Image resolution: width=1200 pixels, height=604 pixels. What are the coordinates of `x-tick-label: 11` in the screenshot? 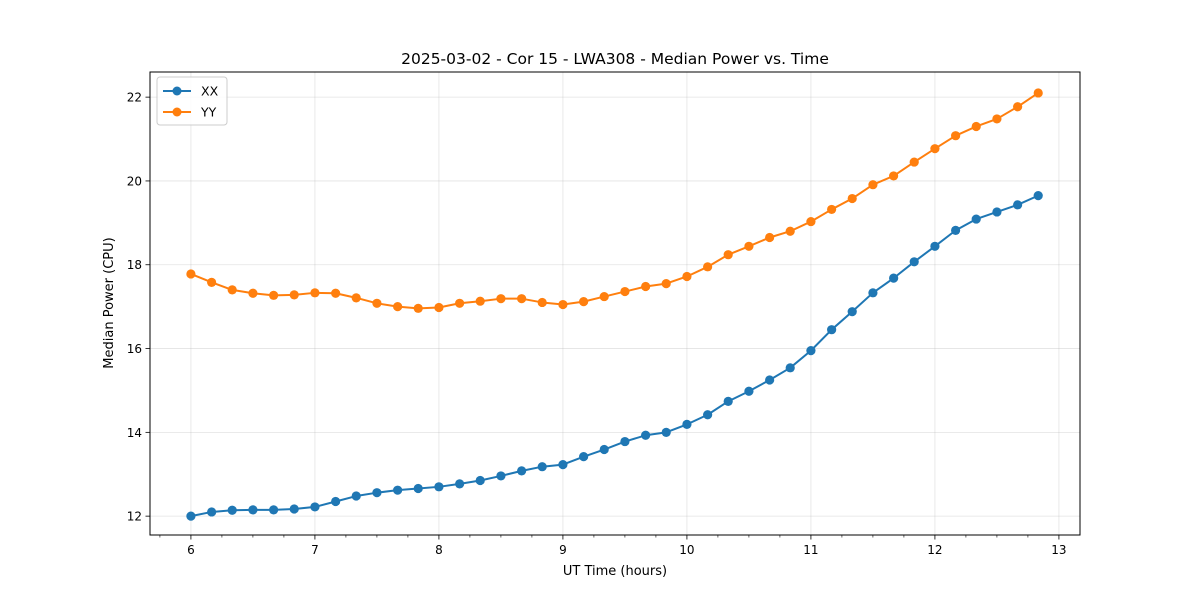 It's located at (810, 550).